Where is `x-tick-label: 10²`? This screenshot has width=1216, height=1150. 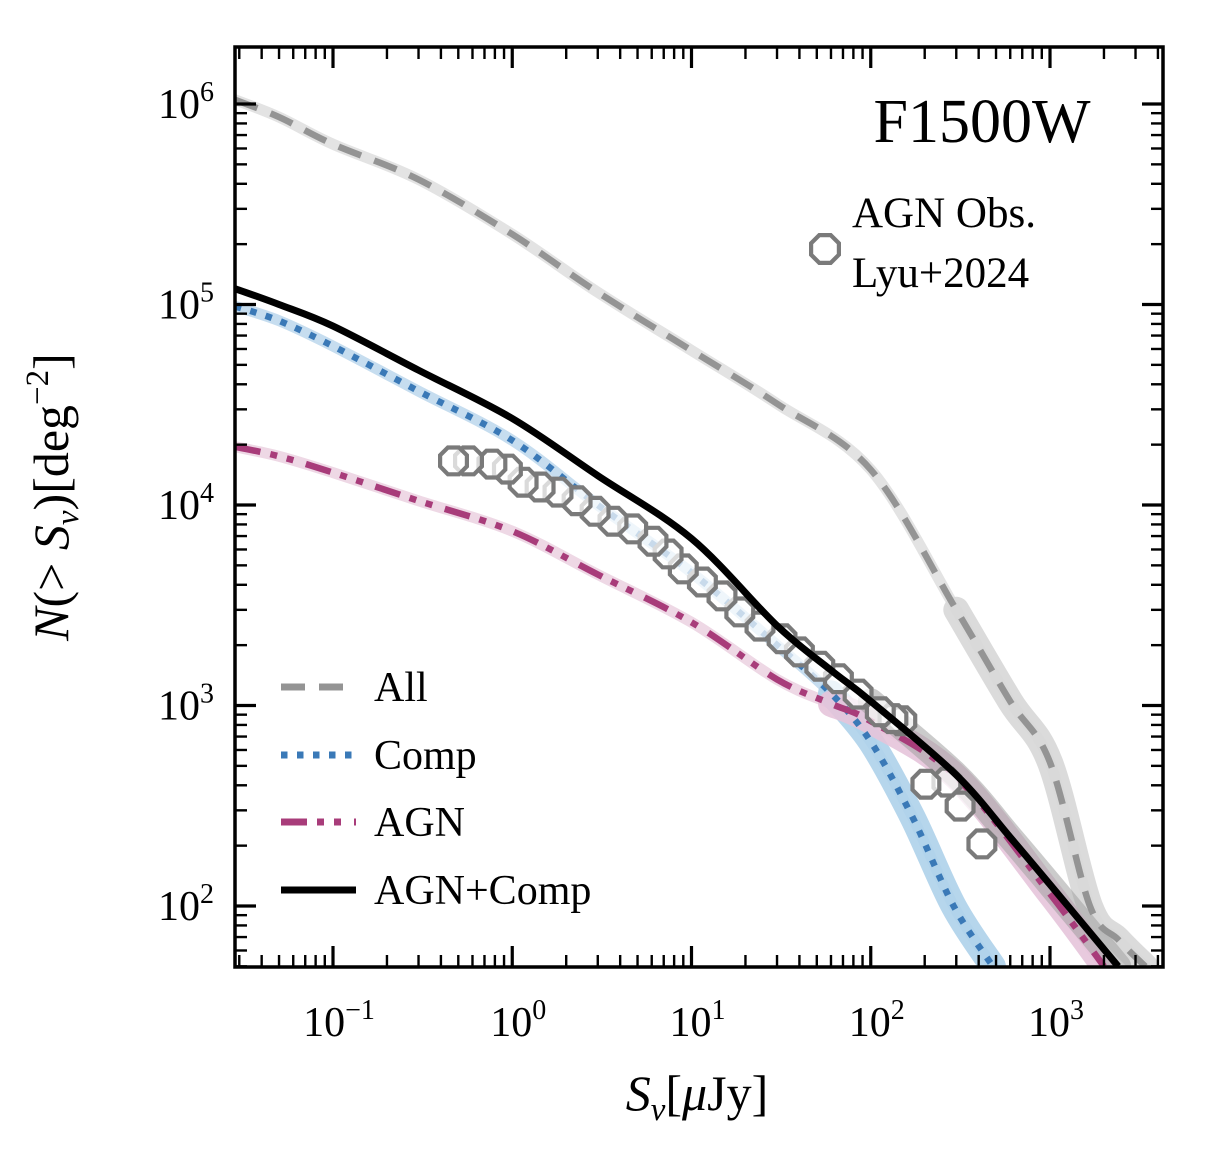
x-tick-label: 10² is located at coordinates (877, 1020).